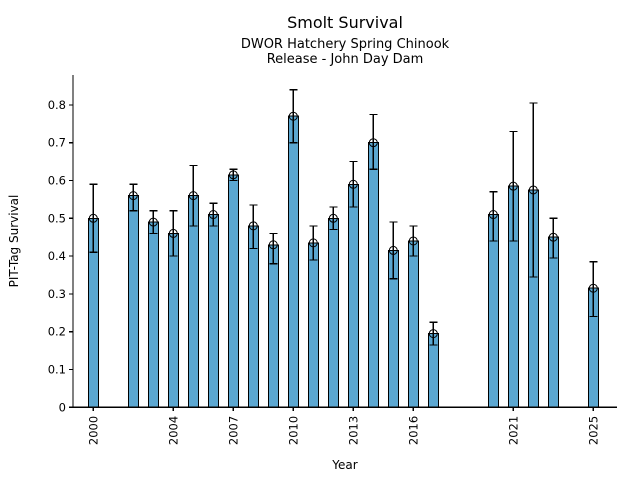  What do you see at coordinates (173, 233) in the screenshot?
I see `marker-2004` at bounding box center [173, 233].